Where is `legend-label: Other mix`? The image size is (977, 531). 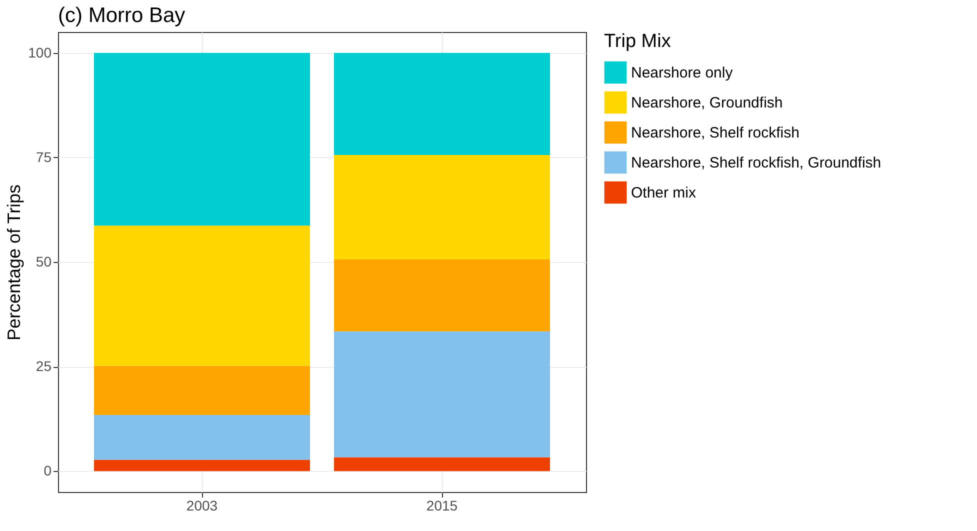
legend-label: Other mix is located at coordinates (664, 193).